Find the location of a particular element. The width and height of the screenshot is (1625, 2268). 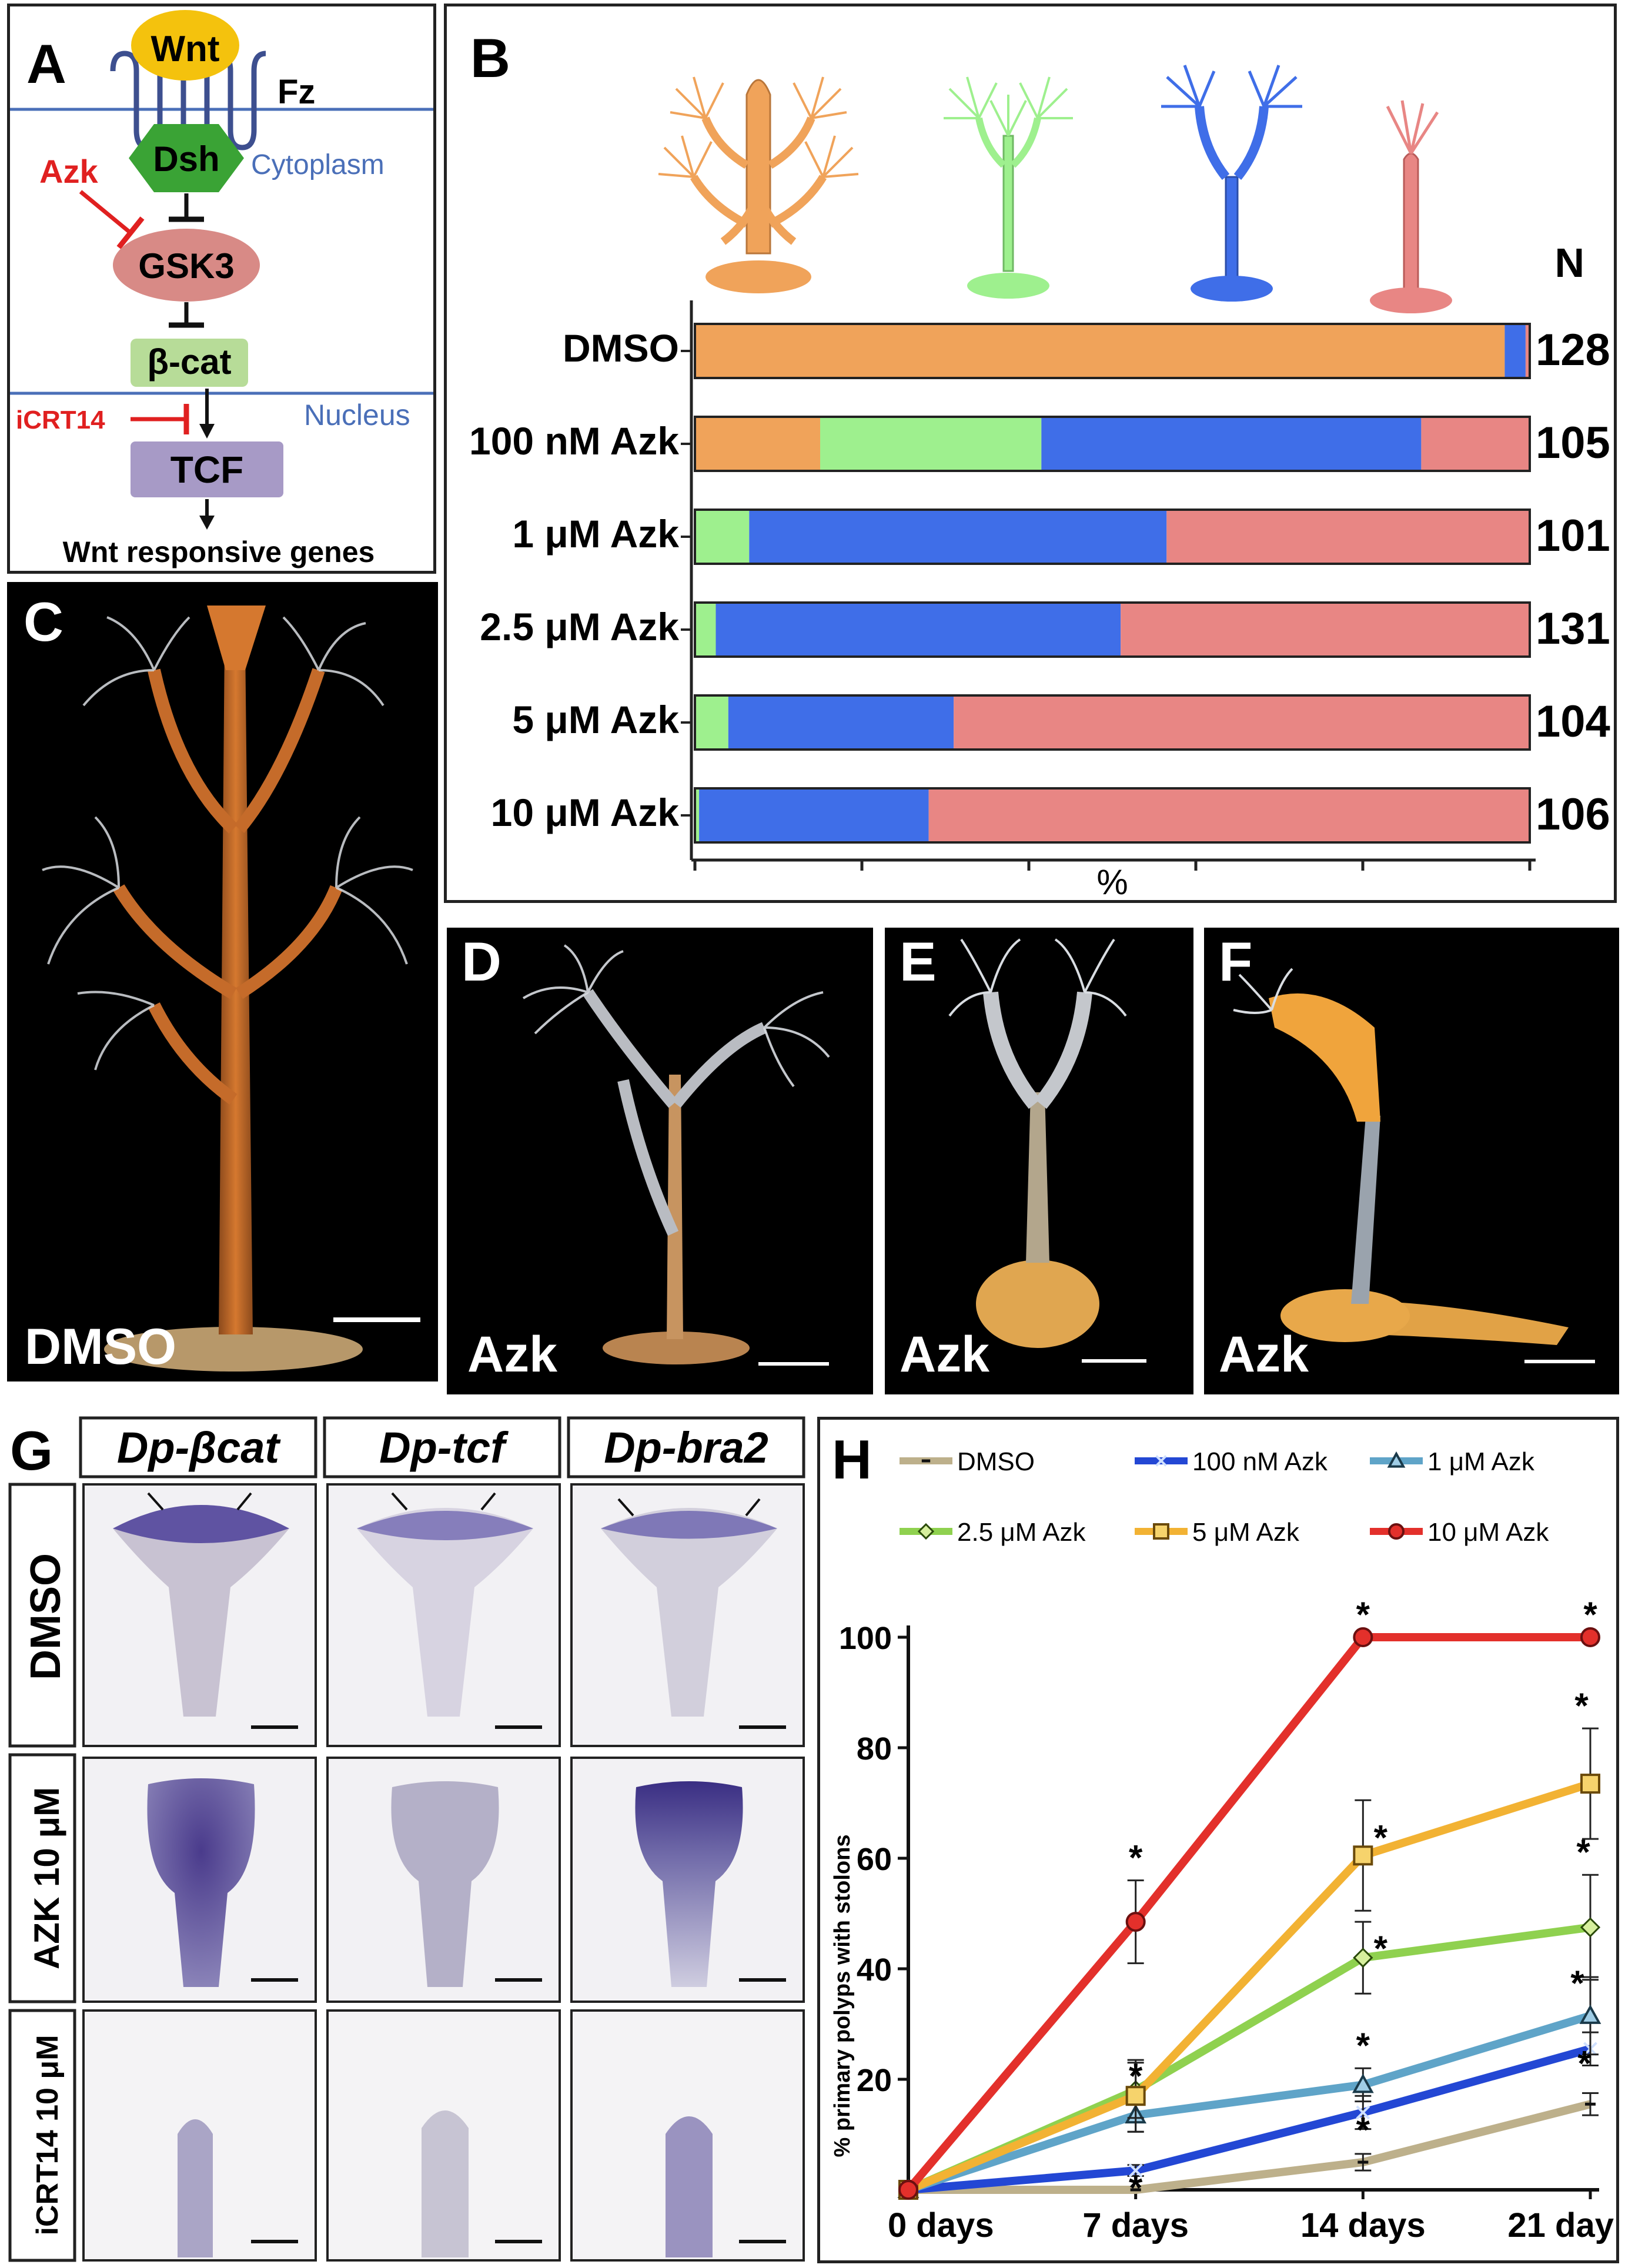

beta-catenin-protein is located at coordinates (189, 363).